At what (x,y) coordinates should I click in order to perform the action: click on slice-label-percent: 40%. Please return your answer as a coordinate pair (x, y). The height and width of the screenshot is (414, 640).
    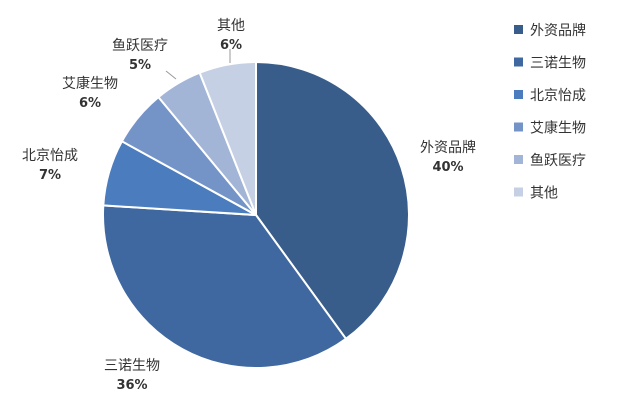
    Looking at the image, I should click on (447, 167).